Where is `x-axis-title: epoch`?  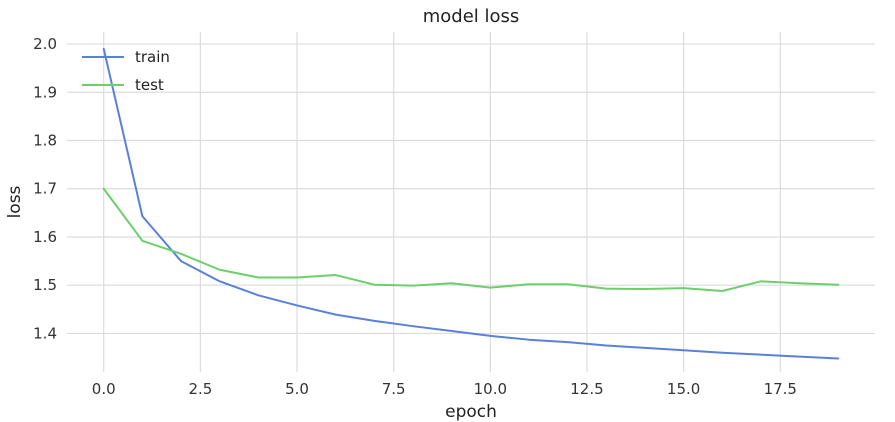
x-axis-title: epoch is located at coordinates (471, 412).